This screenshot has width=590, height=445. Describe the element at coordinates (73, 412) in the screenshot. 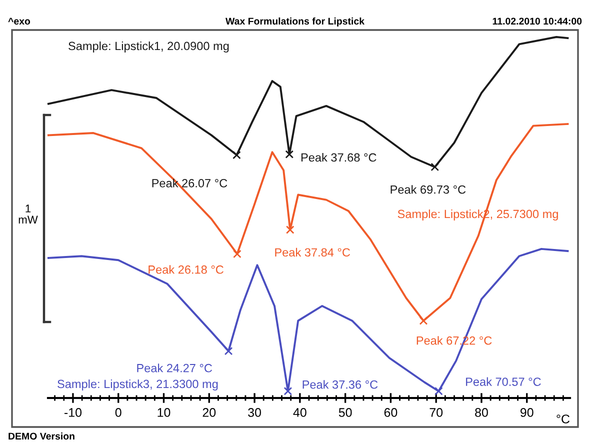

I see `x-tick-label: -10` at that location.